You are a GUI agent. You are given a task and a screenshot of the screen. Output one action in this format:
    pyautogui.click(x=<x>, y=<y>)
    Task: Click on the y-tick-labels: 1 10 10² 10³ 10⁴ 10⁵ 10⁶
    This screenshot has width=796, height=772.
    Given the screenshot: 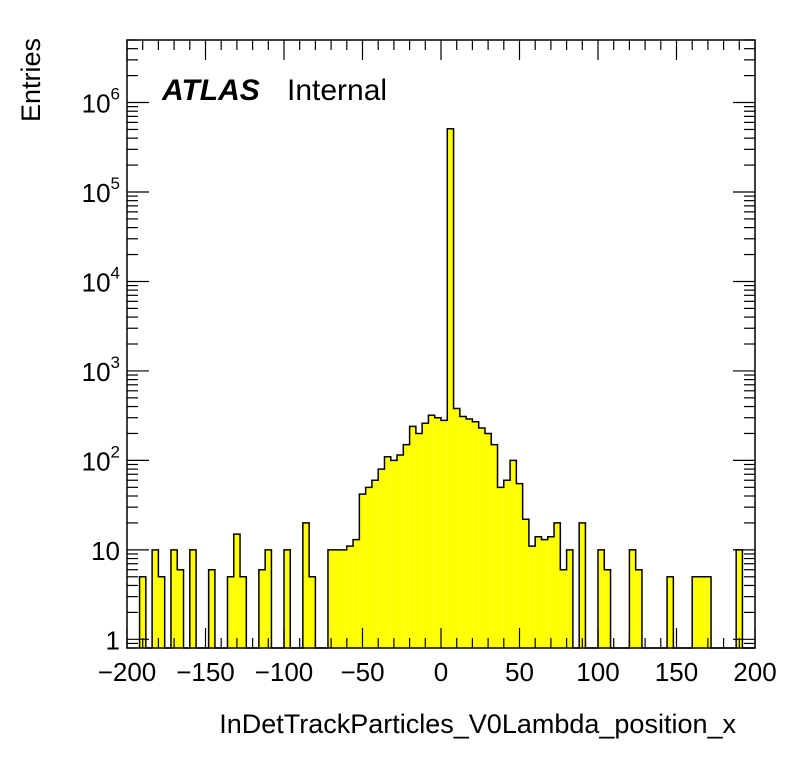 What is the action you would take?
    pyautogui.click(x=101, y=370)
    